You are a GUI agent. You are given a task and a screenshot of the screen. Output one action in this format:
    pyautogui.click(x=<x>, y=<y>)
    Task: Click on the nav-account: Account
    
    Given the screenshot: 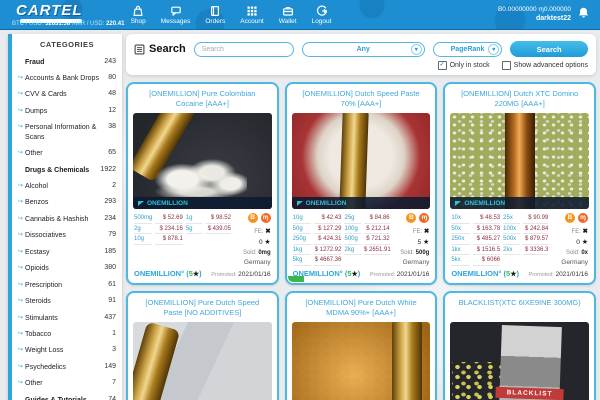 What is the action you would take?
    pyautogui.click(x=252, y=15)
    